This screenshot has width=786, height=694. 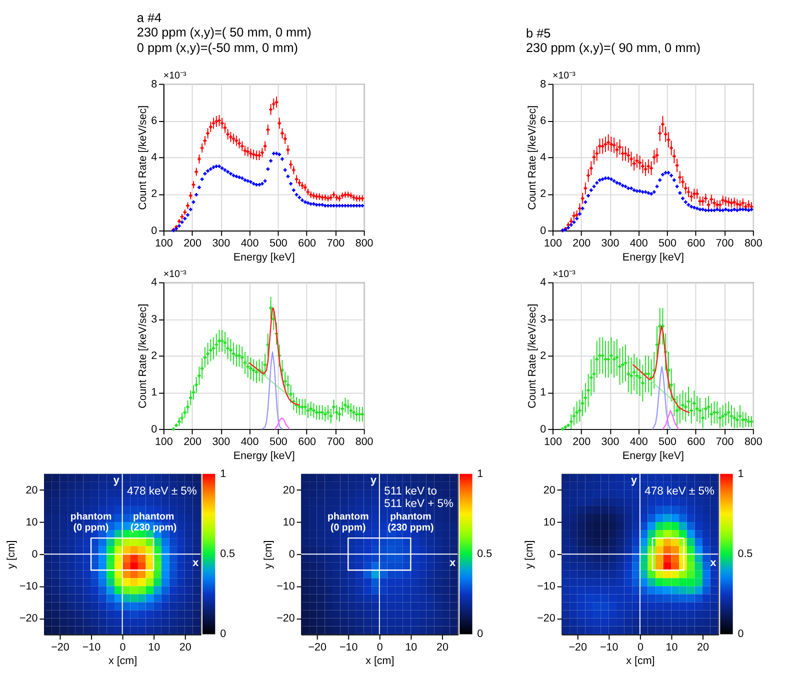 I want to click on chart-subtitle: 230 ppm (x,y)=( 50 mm, 0 mm) 0 ppm (x,y)=(-50 mm, 0 mm), so click(x=224, y=40).